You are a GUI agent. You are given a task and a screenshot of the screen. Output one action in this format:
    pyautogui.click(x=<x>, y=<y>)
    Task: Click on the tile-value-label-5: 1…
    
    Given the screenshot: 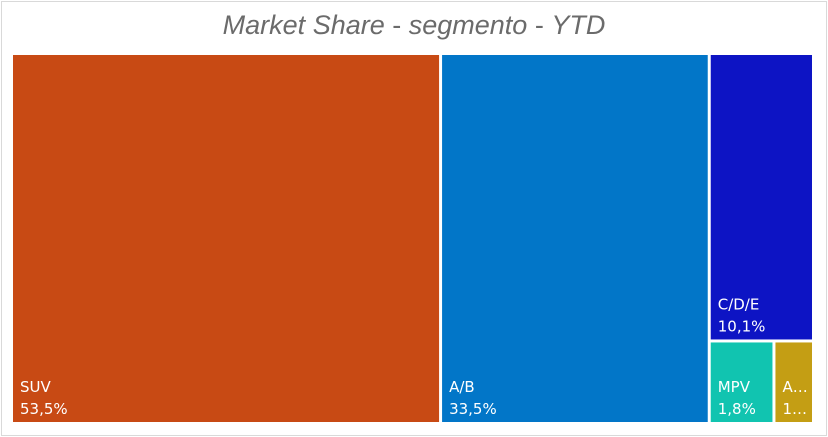 What is the action you would take?
    pyautogui.click(x=794, y=409)
    